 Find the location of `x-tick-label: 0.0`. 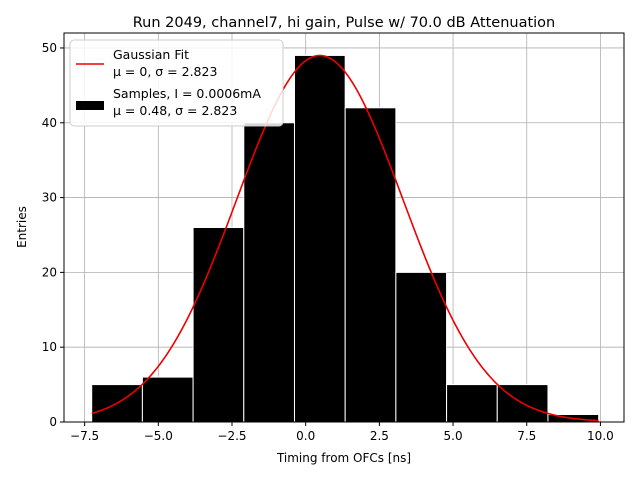

x-tick-label: 0.0 is located at coordinates (305, 436).